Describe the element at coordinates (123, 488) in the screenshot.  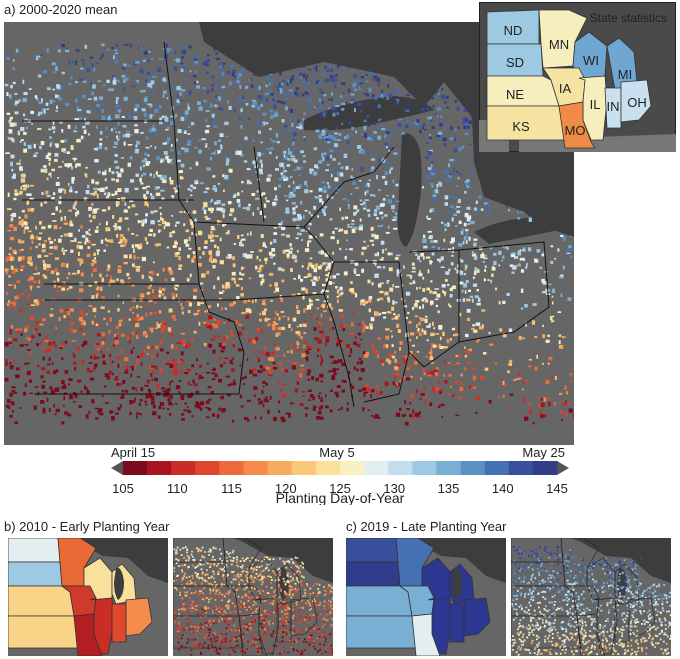
I see `colorbar-tick-label: 105` at that location.